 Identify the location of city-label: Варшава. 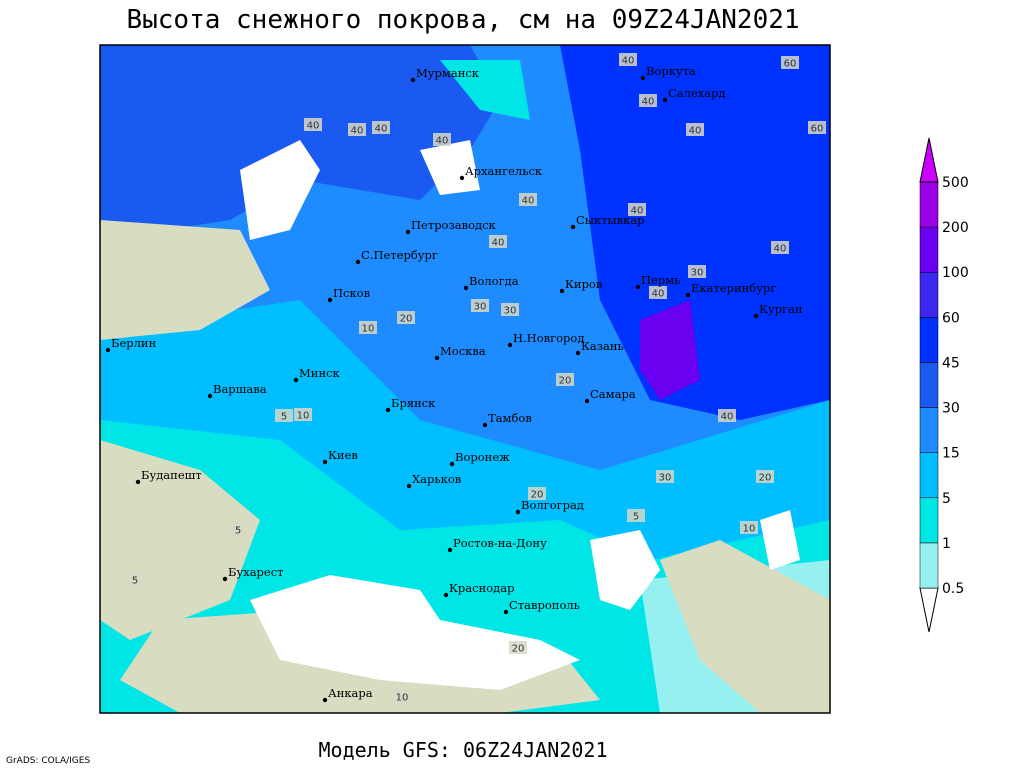
(240, 389).